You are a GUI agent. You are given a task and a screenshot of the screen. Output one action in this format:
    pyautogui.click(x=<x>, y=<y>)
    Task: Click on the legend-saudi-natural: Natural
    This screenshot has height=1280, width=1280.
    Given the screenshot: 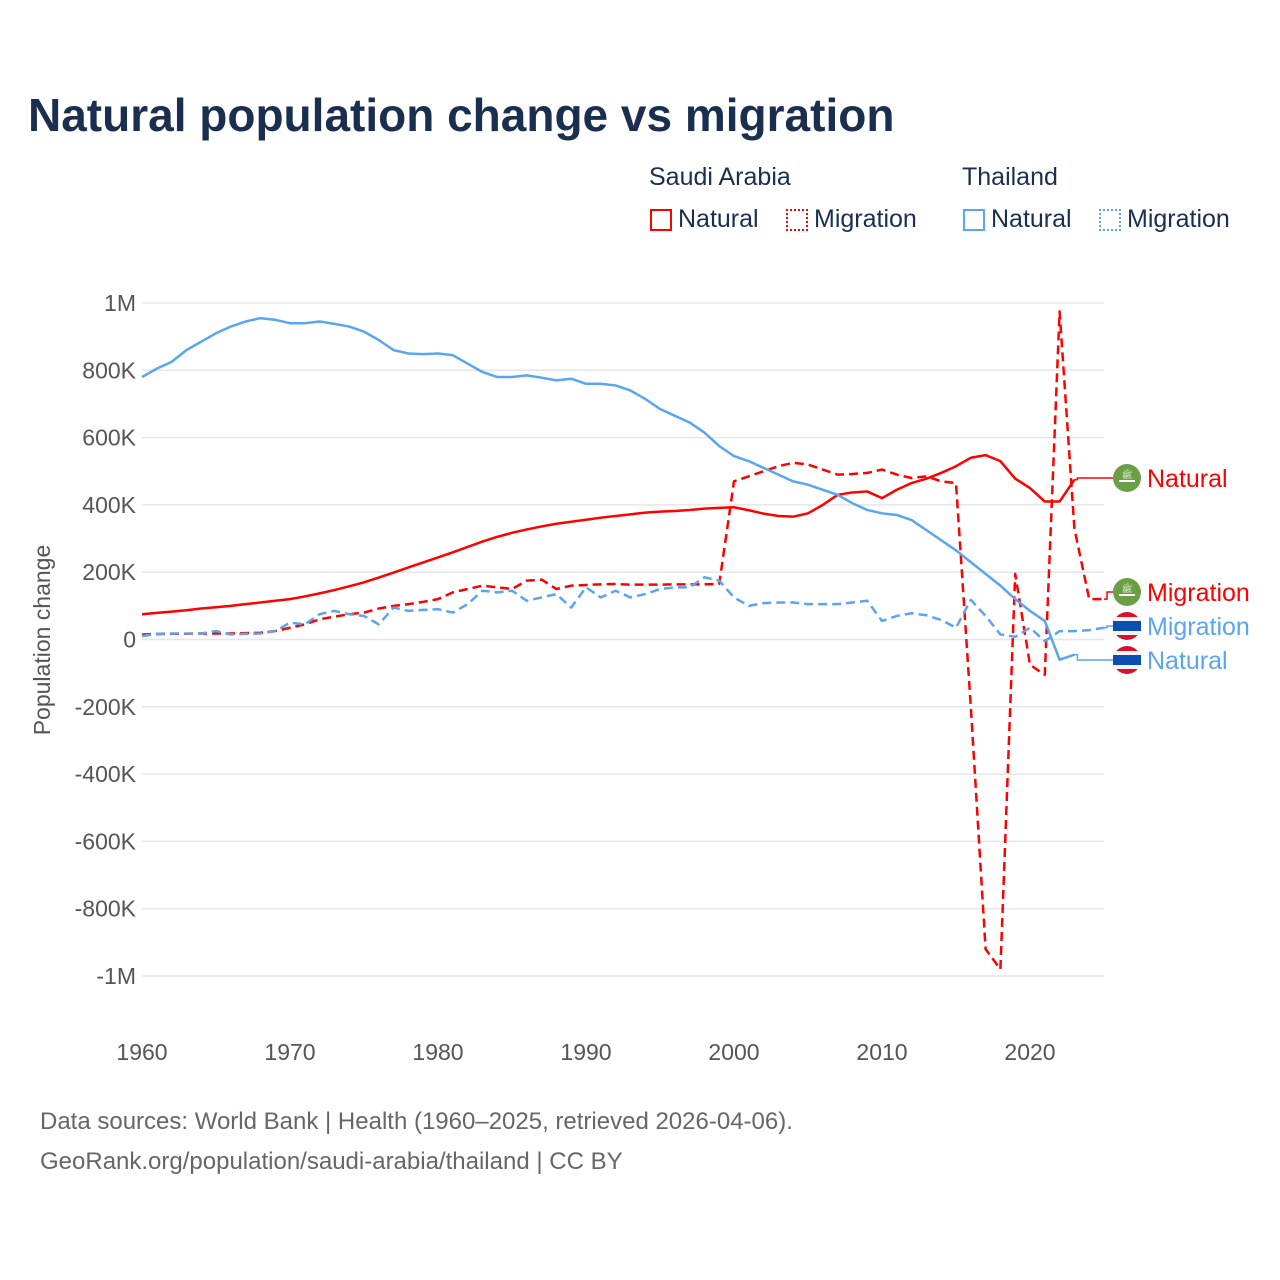 What is the action you would take?
    pyautogui.click(x=704, y=219)
    